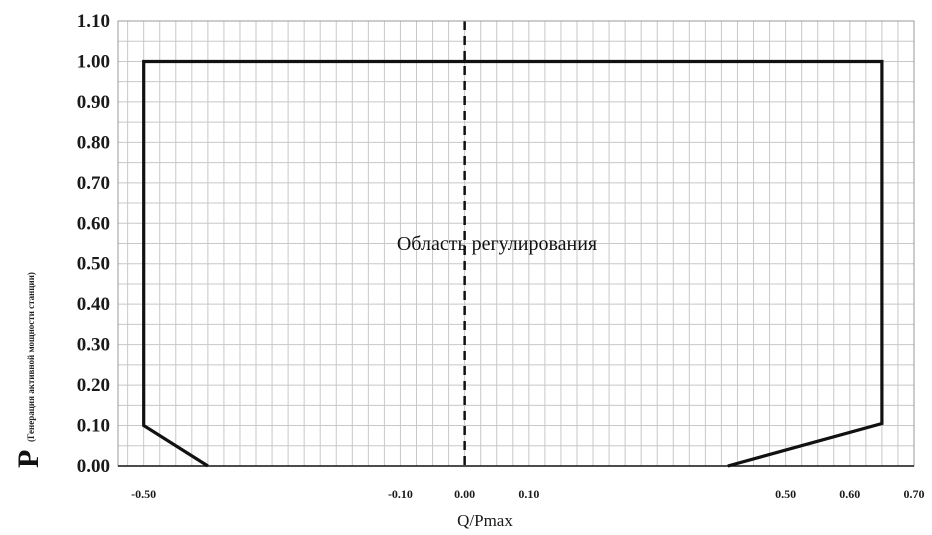 The height and width of the screenshot is (535, 932). Describe the element at coordinates (93, 385) in the screenshot. I see `y-tick-label: 0.20` at that location.